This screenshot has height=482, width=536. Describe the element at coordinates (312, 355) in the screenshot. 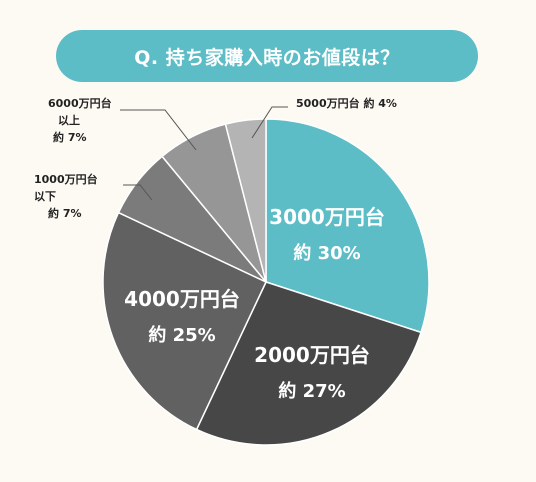

I see `slice-label-2-line-1: 2000万円台` at that location.